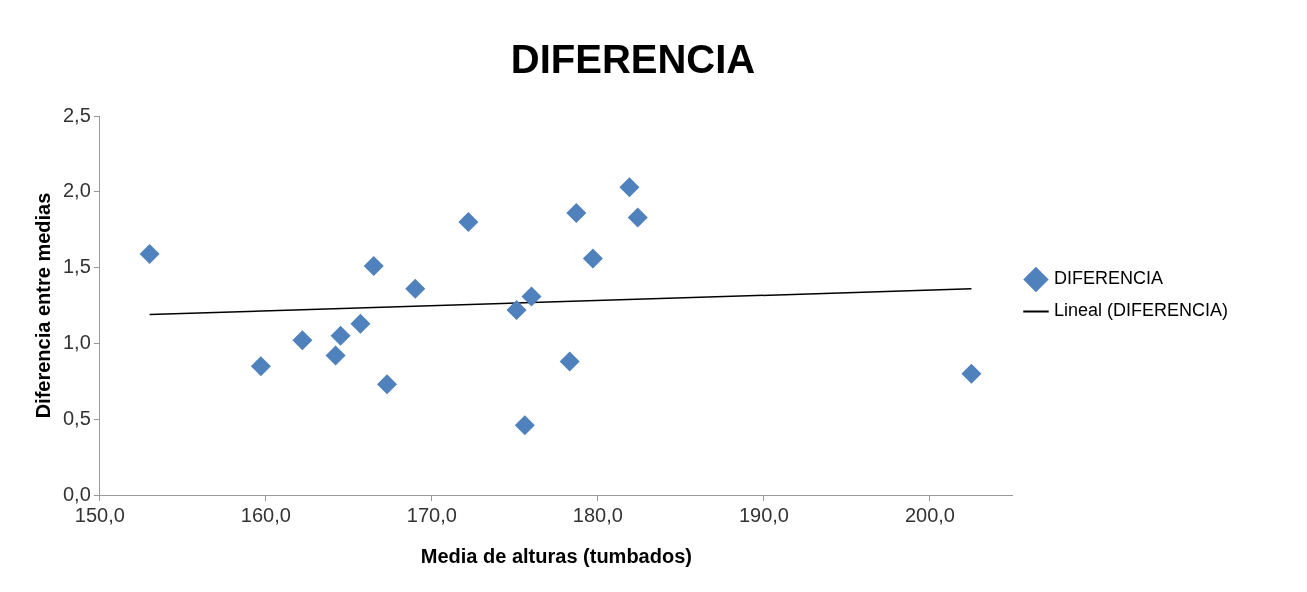  Describe the element at coordinates (99, 514) in the screenshot. I see `x-tick-label: 150,0` at that location.